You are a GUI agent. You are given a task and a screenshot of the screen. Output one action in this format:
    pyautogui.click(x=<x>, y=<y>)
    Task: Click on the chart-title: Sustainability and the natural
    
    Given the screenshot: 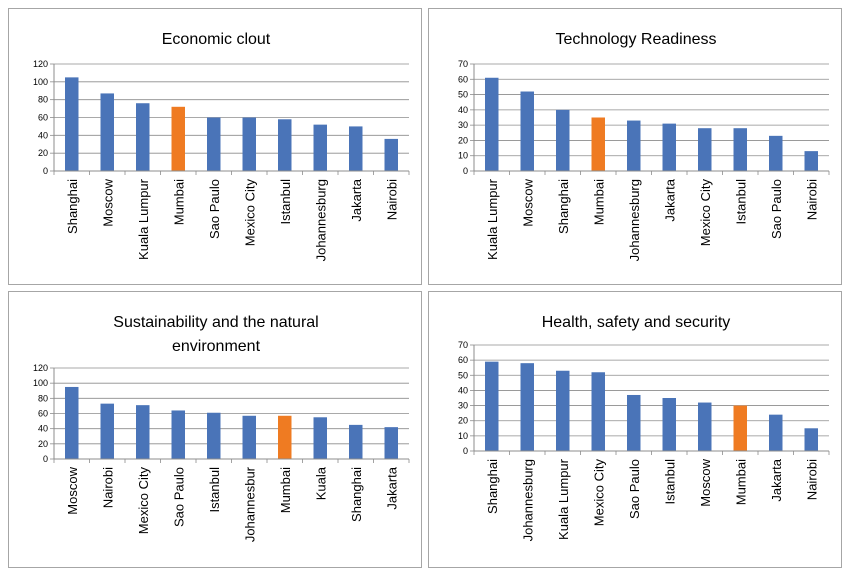 What is the action you would take?
    pyautogui.click(x=215, y=322)
    